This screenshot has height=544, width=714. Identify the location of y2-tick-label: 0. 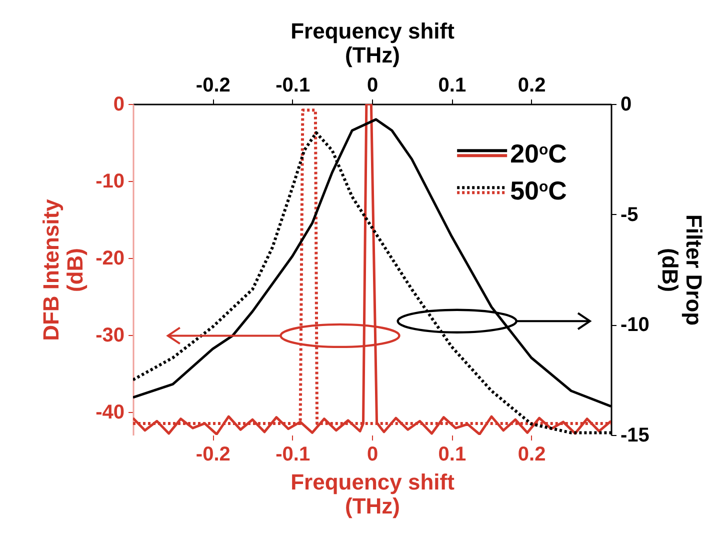
(626, 105).